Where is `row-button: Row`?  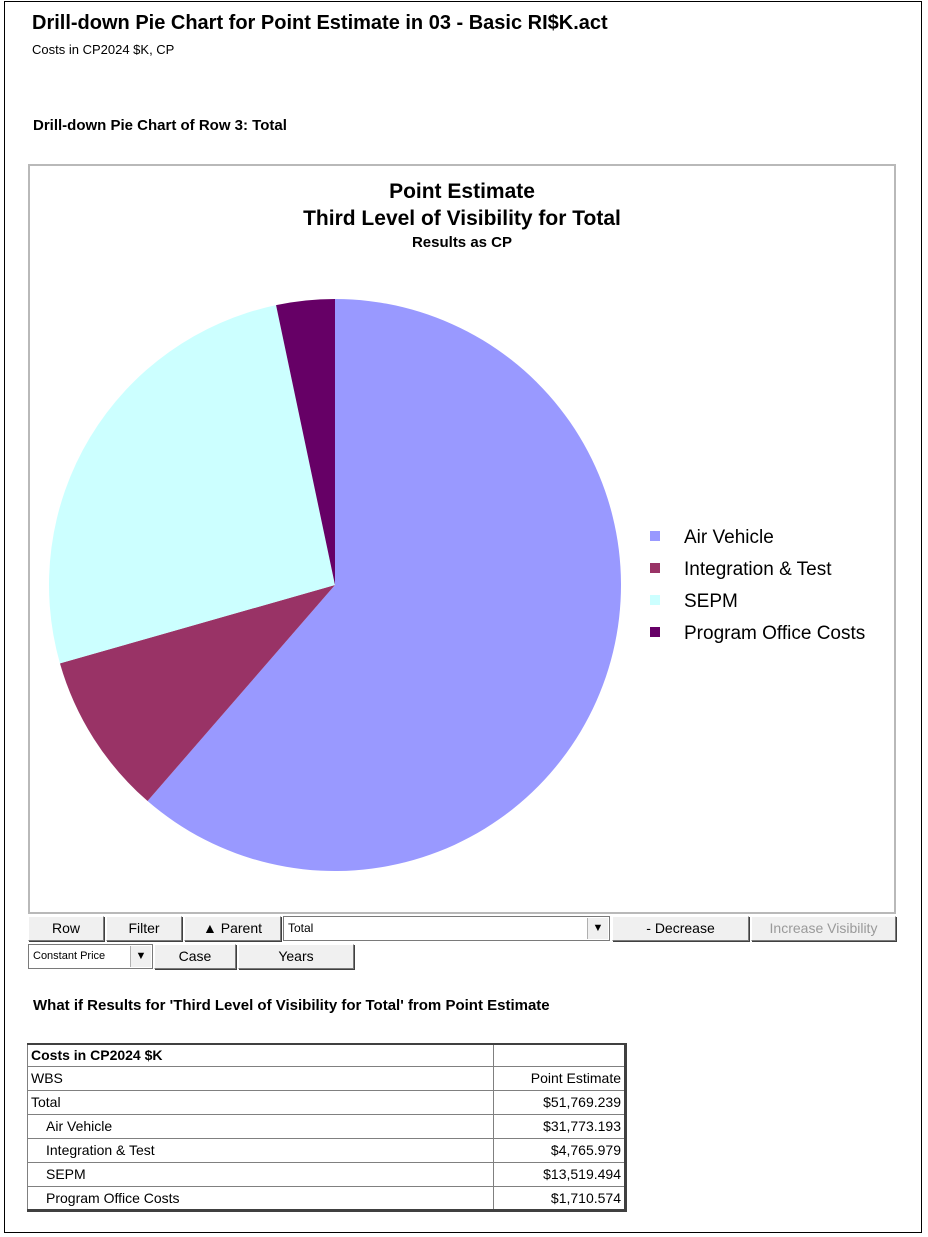
row-button: Row is located at coordinates (66, 928).